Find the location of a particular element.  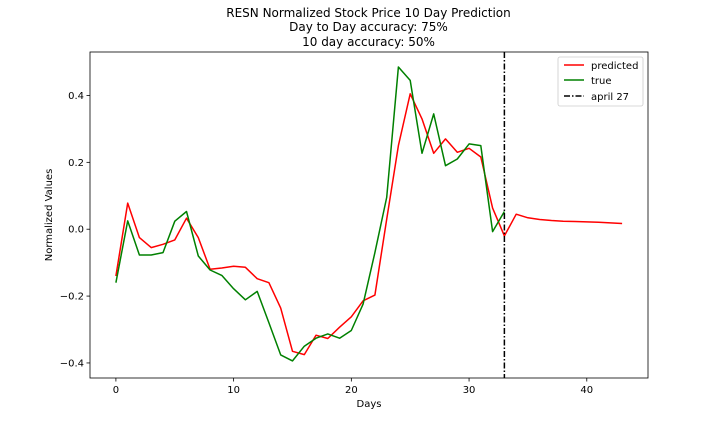

chart-title-line-2: Day to Day accuracy: 75% is located at coordinates (368, 27).